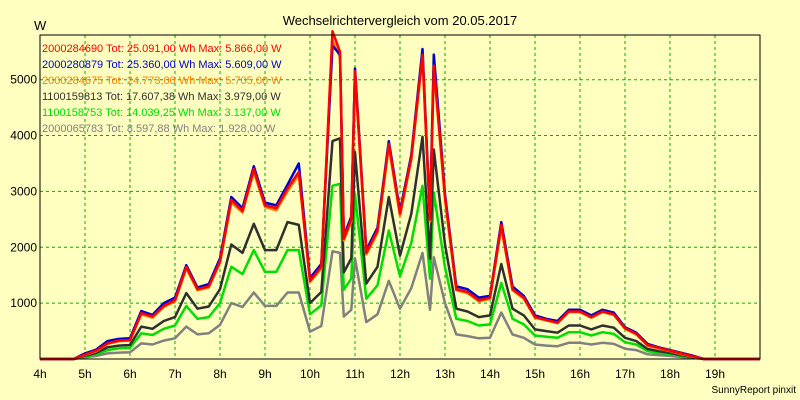 The height and width of the screenshot is (400, 800). What do you see at coordinates (23, 247) in the screenshot?
I see `y-tick-label: 2000` at bounding box center [23, 247].